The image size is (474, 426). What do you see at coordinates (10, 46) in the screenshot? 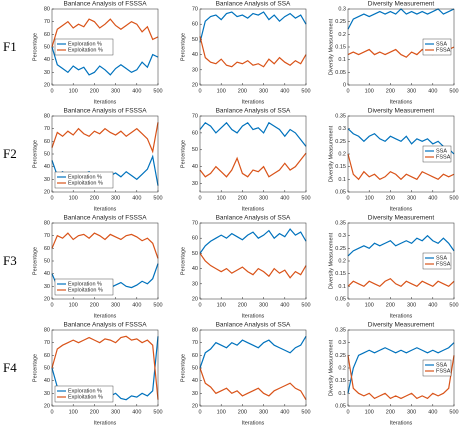
I see `row-label: F1` at bounding box center [10, 46].